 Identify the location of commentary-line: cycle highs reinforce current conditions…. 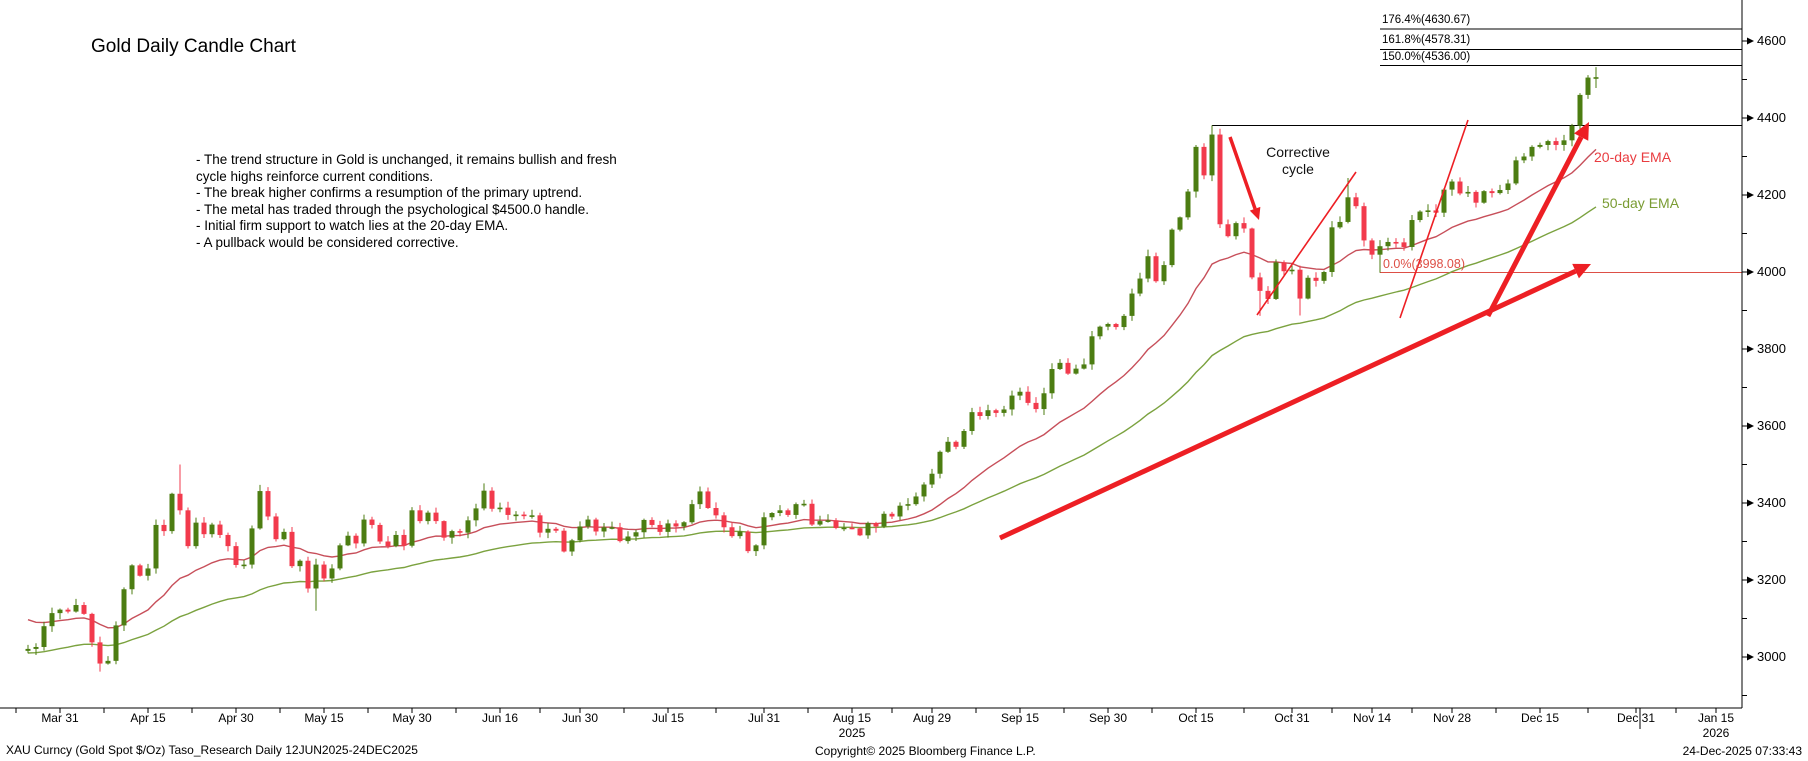
(315, 176).